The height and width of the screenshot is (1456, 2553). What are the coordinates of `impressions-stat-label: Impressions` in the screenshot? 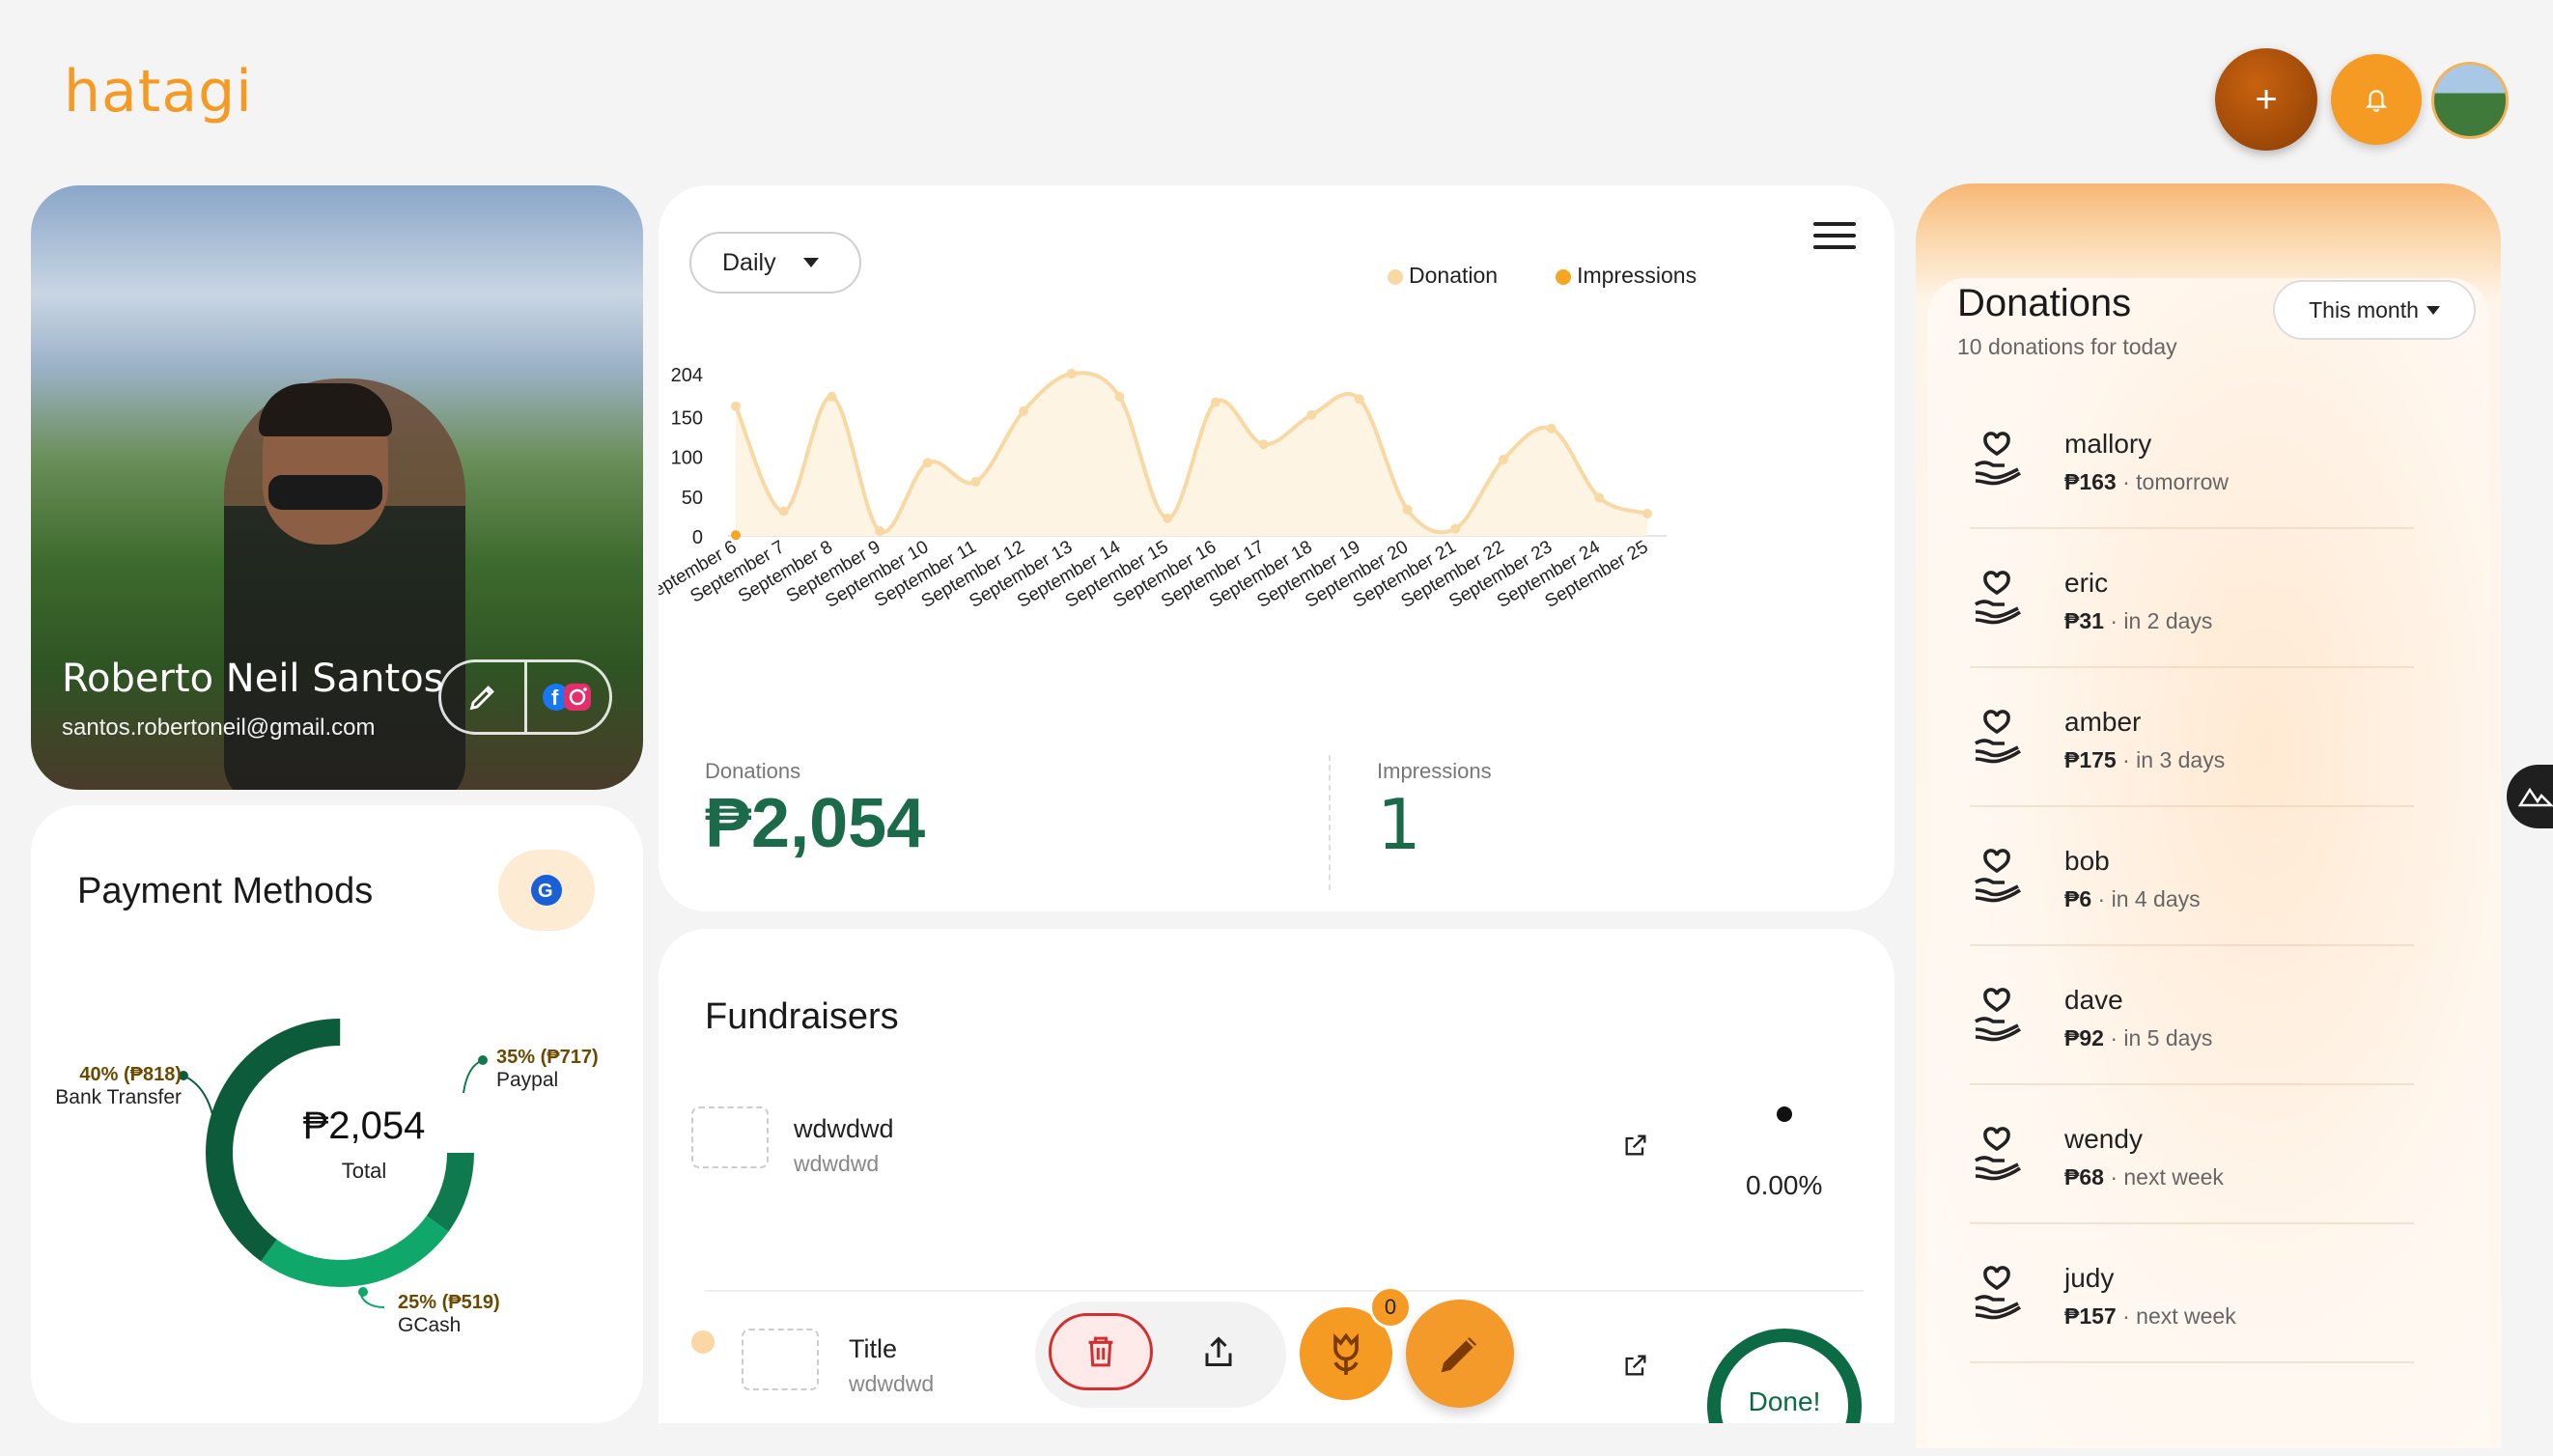 It's located at (1434, 771).